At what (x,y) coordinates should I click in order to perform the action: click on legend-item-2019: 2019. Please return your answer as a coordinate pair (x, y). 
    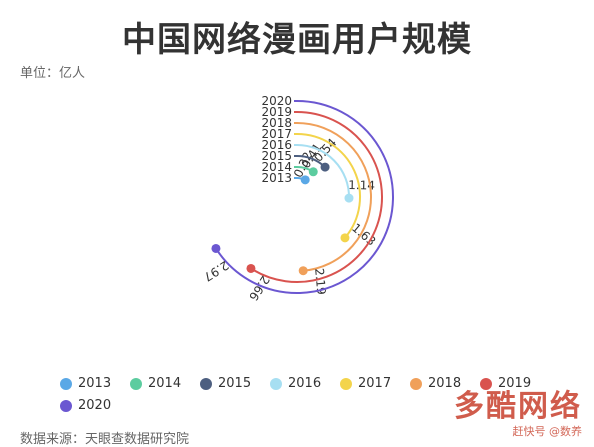
    Looking at the image, I should click on (505, 383).